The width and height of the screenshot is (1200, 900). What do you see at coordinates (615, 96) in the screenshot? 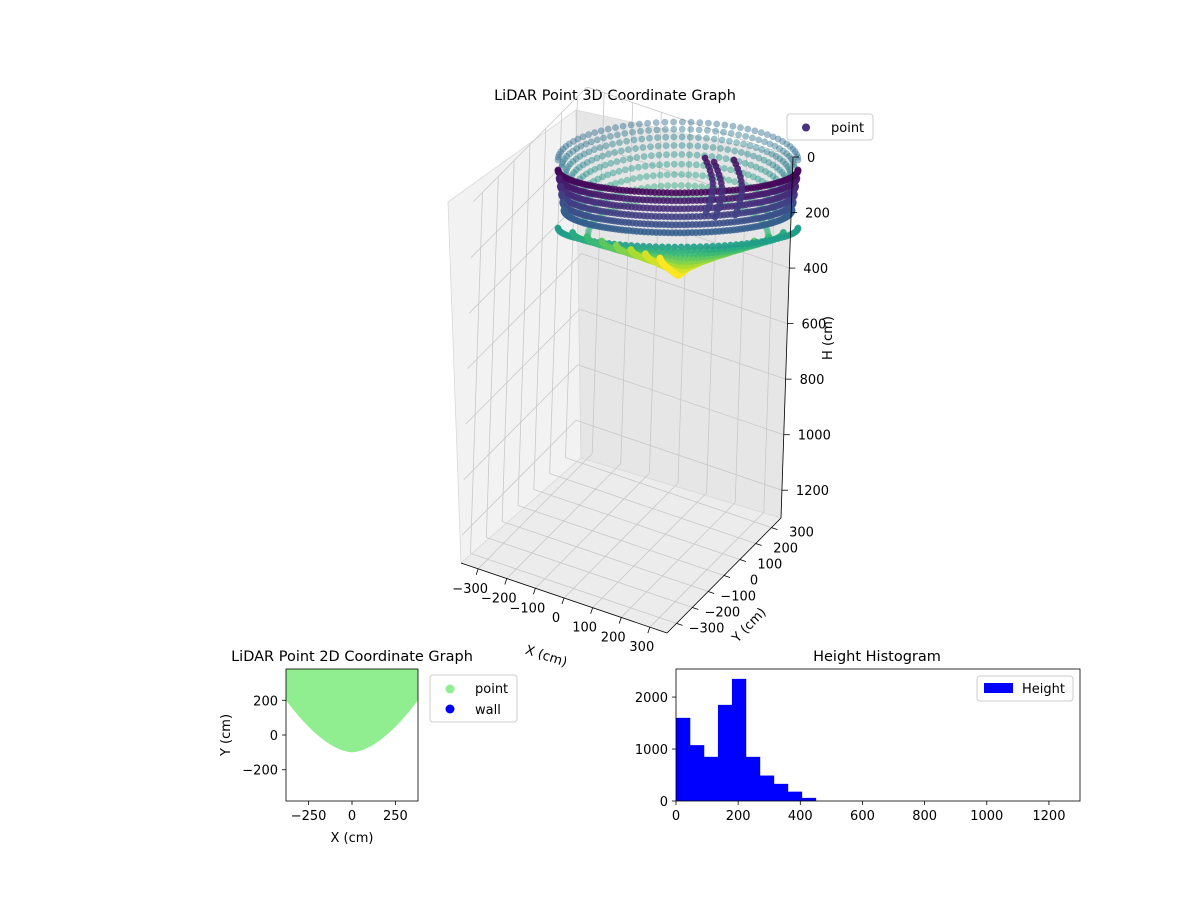
I see `chart-3d-title: LiDAR Point 3D Coordinate Graph` at bounding box center [615, 96].